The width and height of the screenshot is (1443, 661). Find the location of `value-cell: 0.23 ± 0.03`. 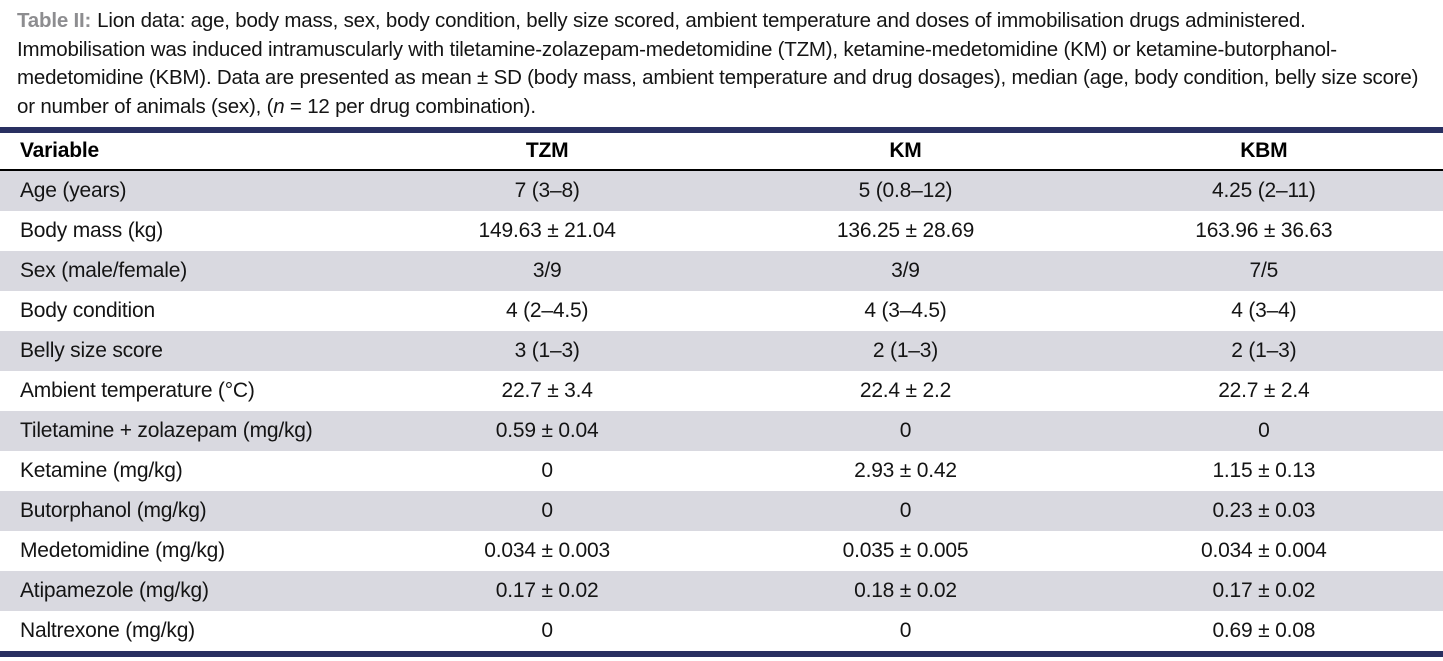

value-cell: 0.23 ± 0.03 is located at coordinates (1264, 510).